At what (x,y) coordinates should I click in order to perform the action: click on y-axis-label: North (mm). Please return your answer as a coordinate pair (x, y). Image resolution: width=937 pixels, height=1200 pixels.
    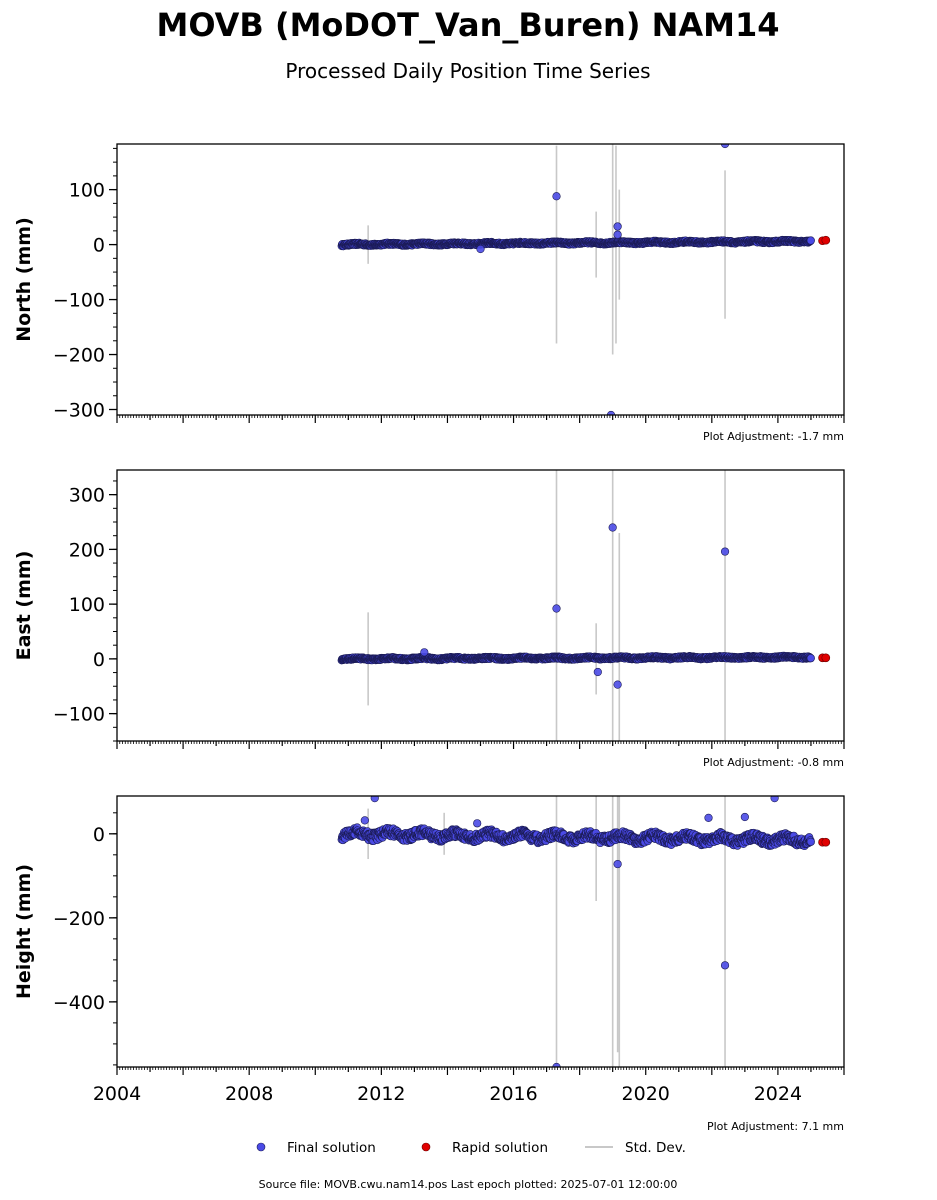
    Looking at the image, I should click on (24, 279).